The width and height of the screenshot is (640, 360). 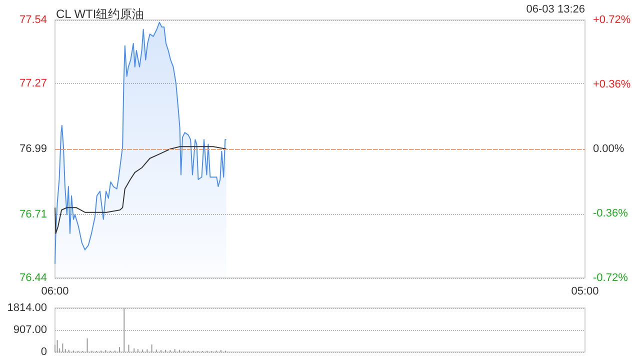 I want to click on y2-tick-label: +0.72%, so click(x=612, y=20).